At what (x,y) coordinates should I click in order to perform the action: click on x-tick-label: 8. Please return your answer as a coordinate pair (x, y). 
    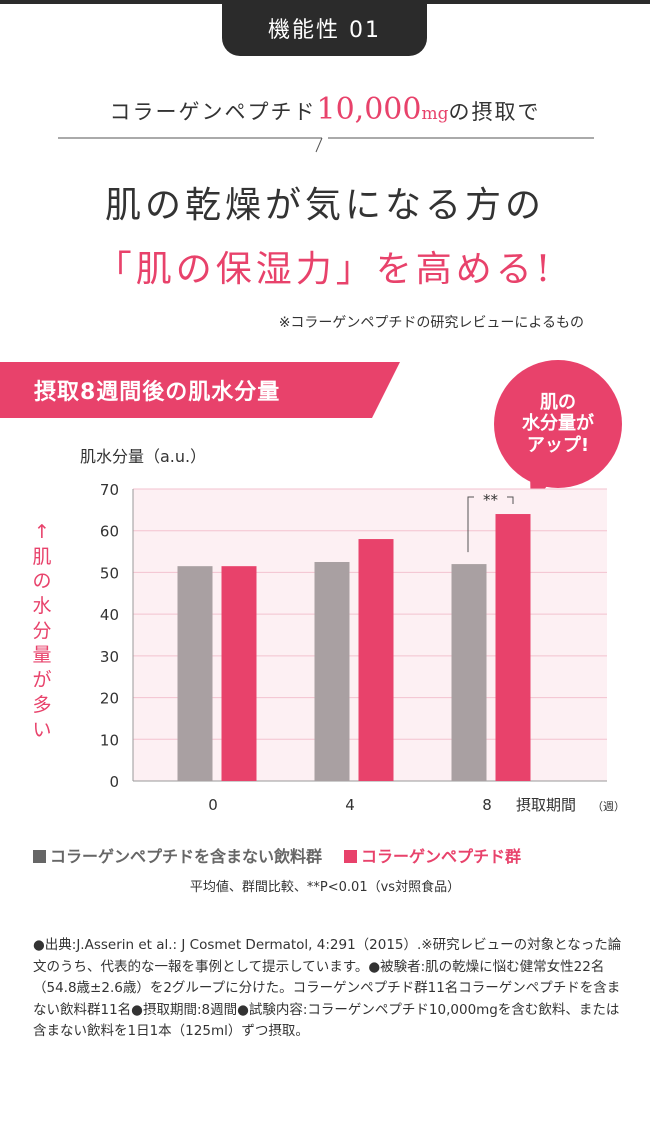
    Looking at the image, I should click on (487, 805).